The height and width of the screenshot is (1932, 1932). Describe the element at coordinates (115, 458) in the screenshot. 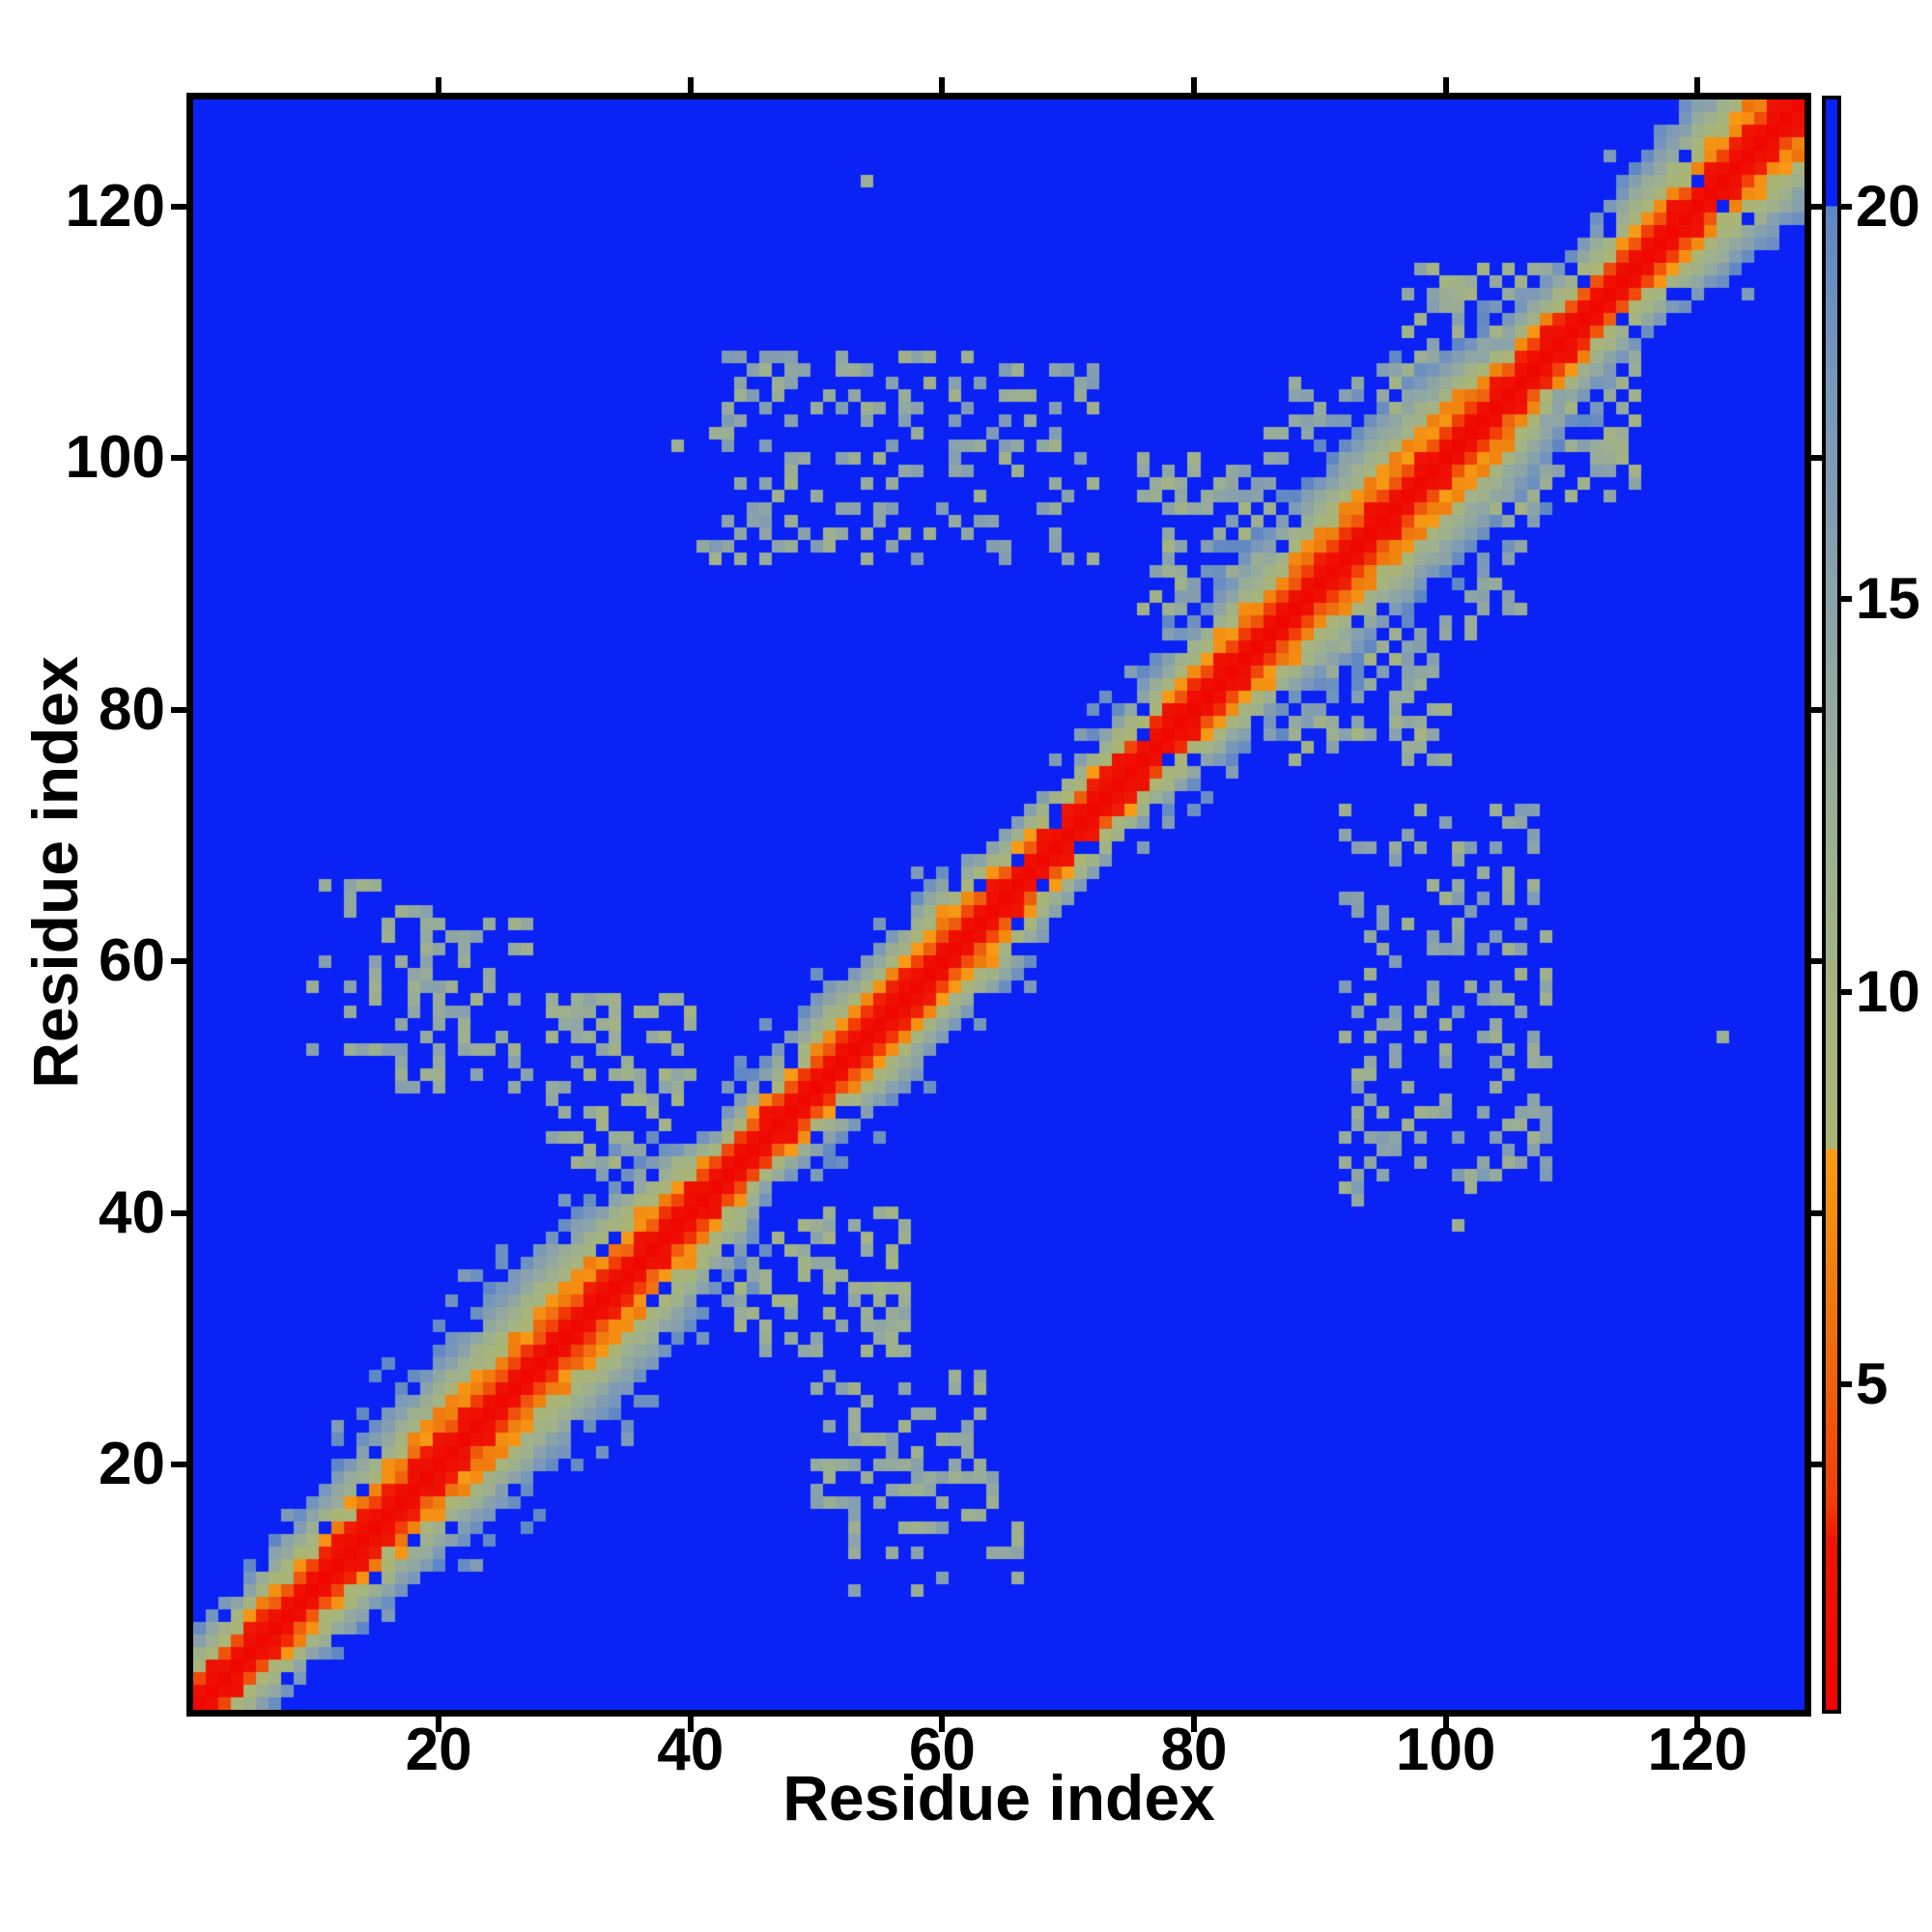

I see `y-tick-label: 100` at that location.